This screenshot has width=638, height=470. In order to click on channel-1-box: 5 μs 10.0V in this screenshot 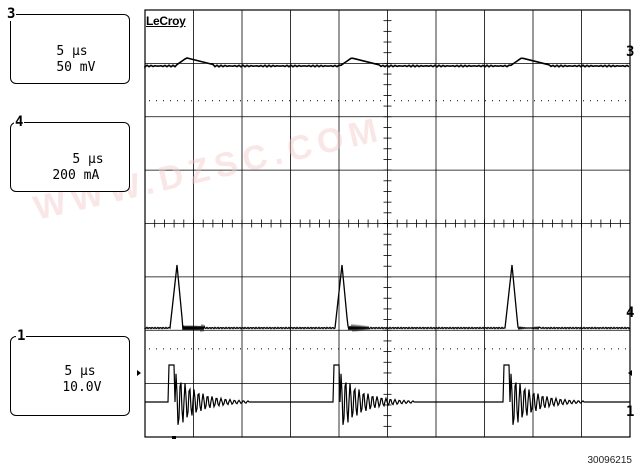, I will do `click(70, 376)`.